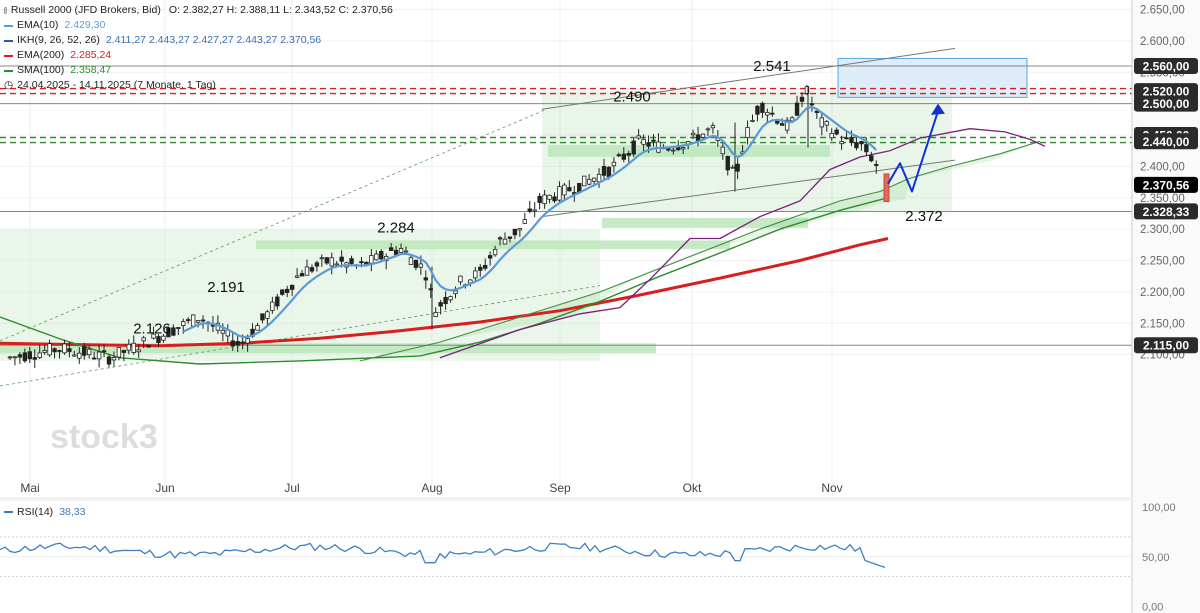 This screenshot has width=1200, height=613. Describe the element at coordinates (431, 488) in the screenshot. I see `x-tick-label: Aug` at that location.